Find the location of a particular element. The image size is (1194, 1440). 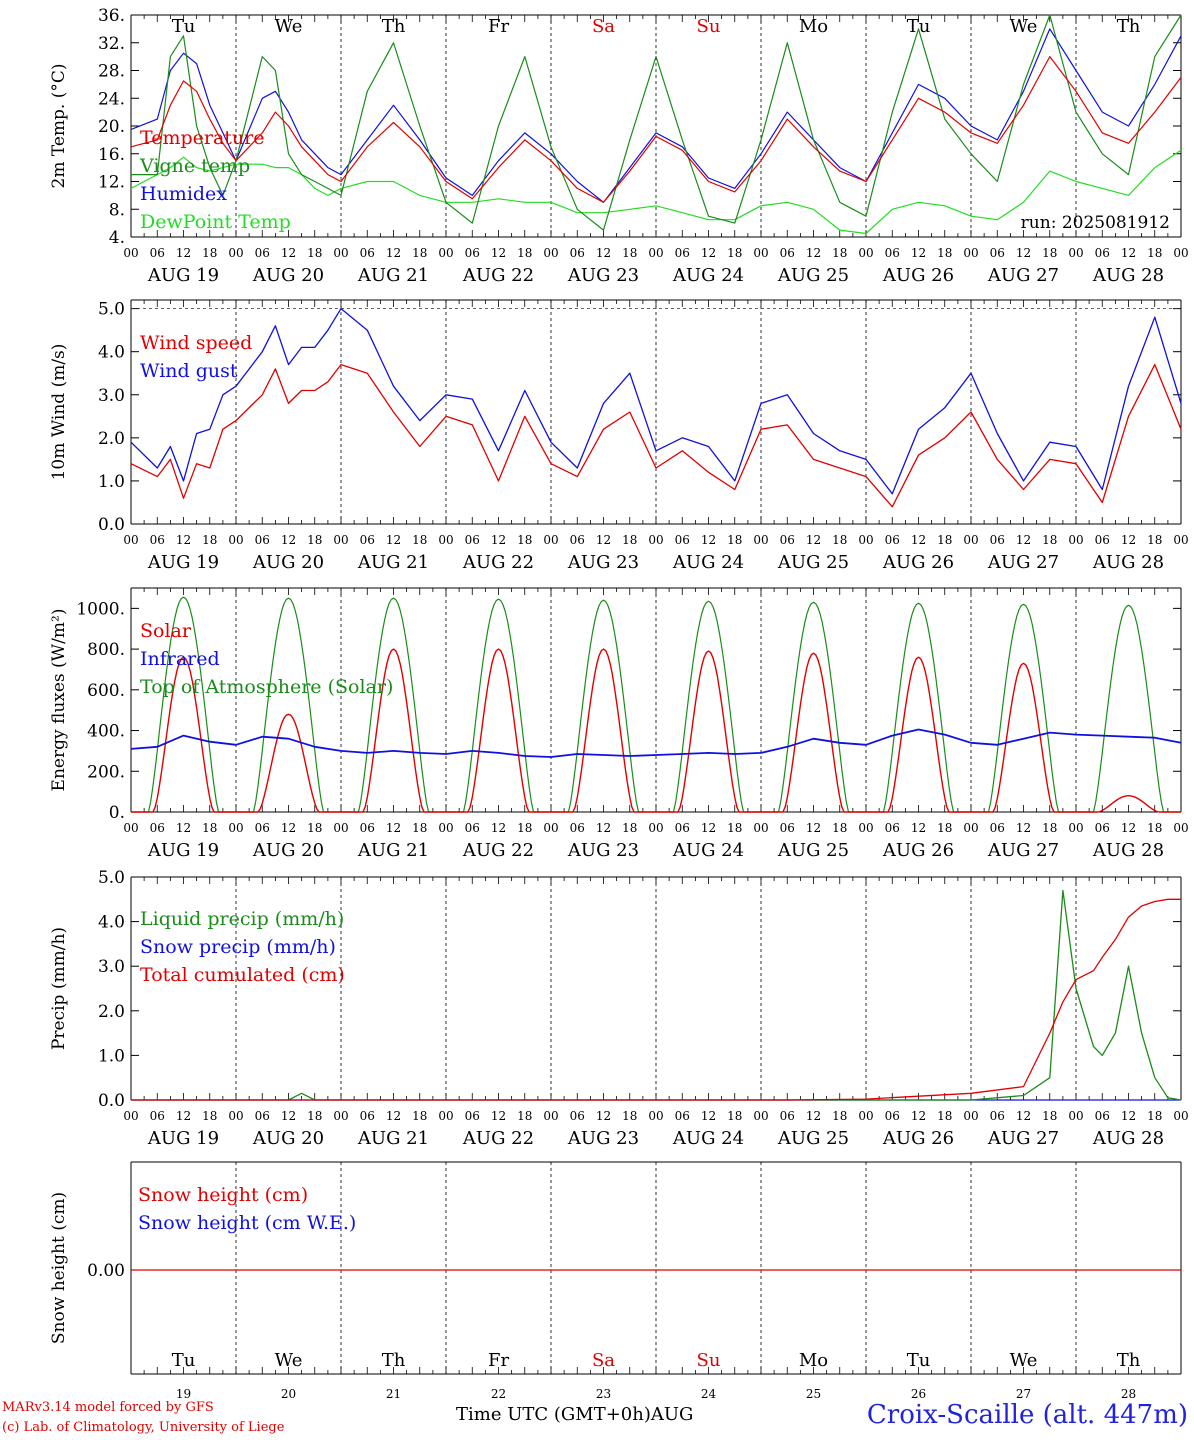

date-label: AUG 22 is located at coordinates (498, 1138).